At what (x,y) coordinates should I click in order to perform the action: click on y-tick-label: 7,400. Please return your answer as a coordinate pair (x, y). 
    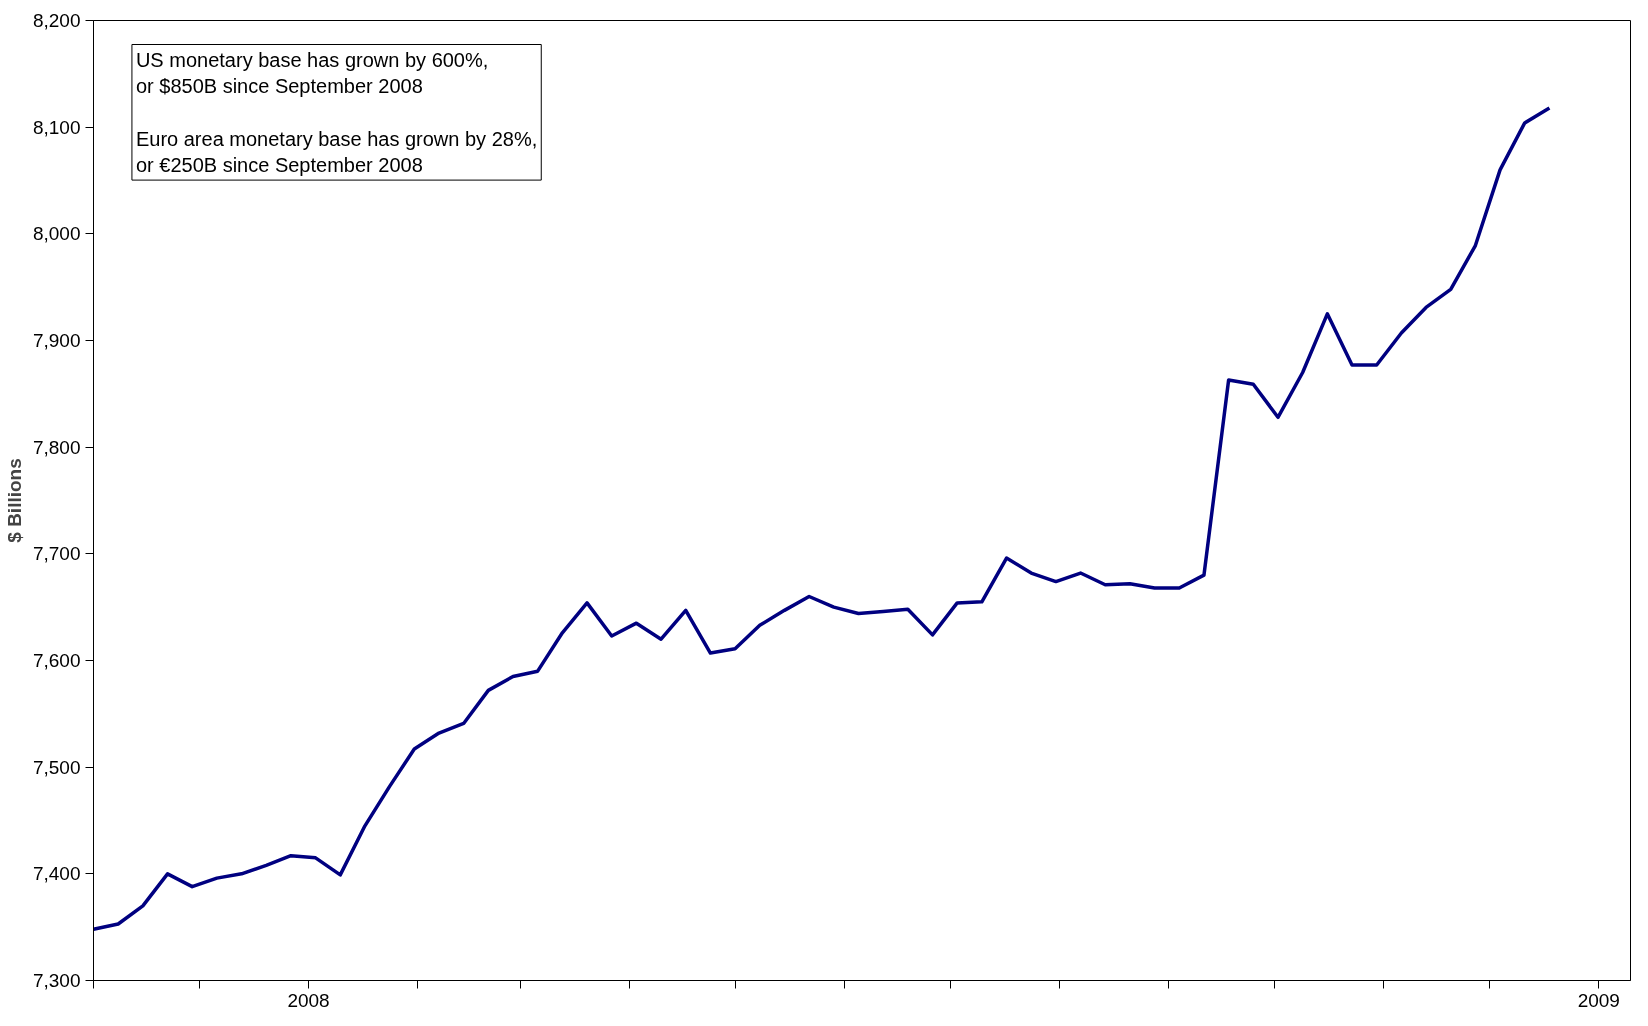
    Looking at the image, I should click on (56, 874).